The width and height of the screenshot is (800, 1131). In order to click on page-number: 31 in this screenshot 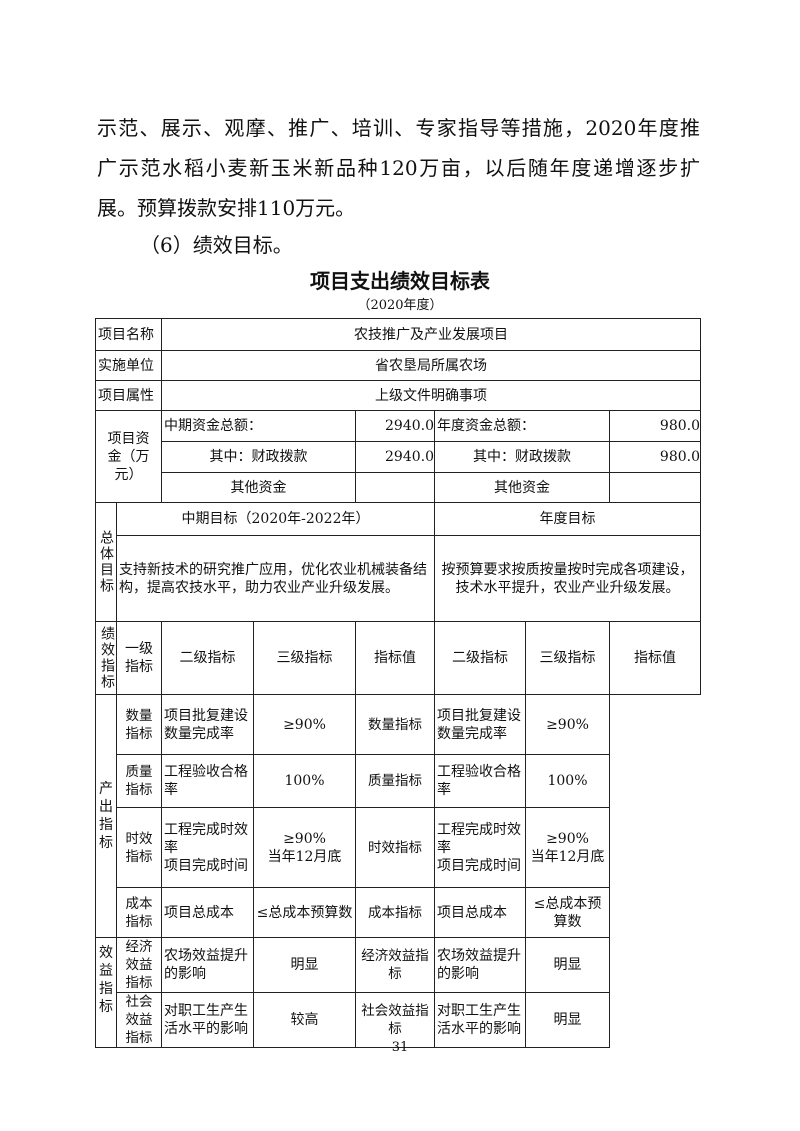, I will do `click(400, 1047)`.